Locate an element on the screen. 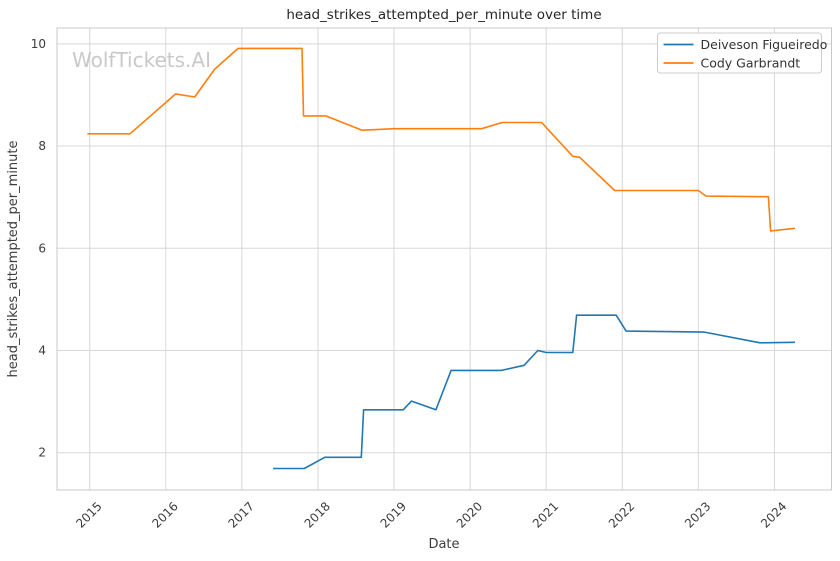 This screenshot has height=561, width=840. x-tick-label: 2018 is located at coordinates (317, 514).